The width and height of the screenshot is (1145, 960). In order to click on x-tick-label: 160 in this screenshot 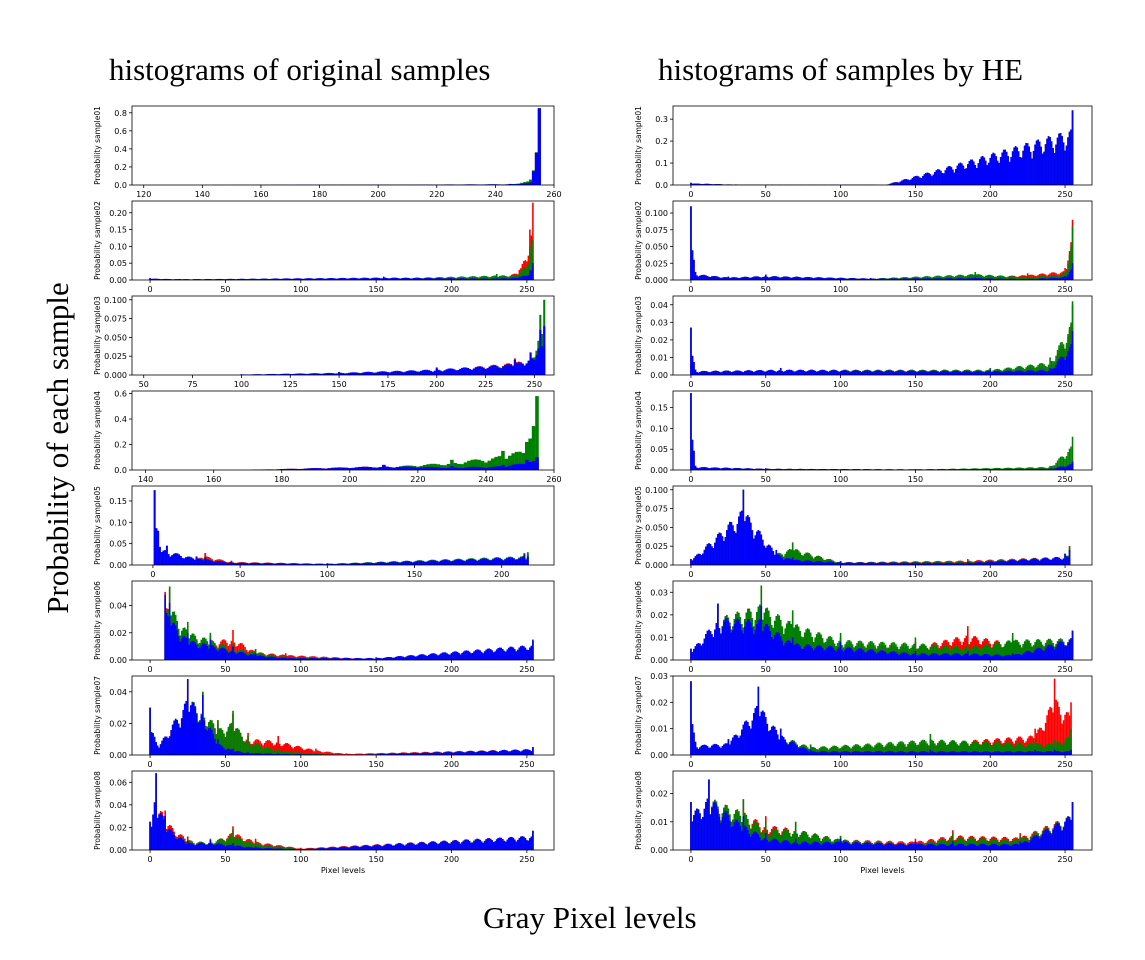, I will do `click(260, 194)`.